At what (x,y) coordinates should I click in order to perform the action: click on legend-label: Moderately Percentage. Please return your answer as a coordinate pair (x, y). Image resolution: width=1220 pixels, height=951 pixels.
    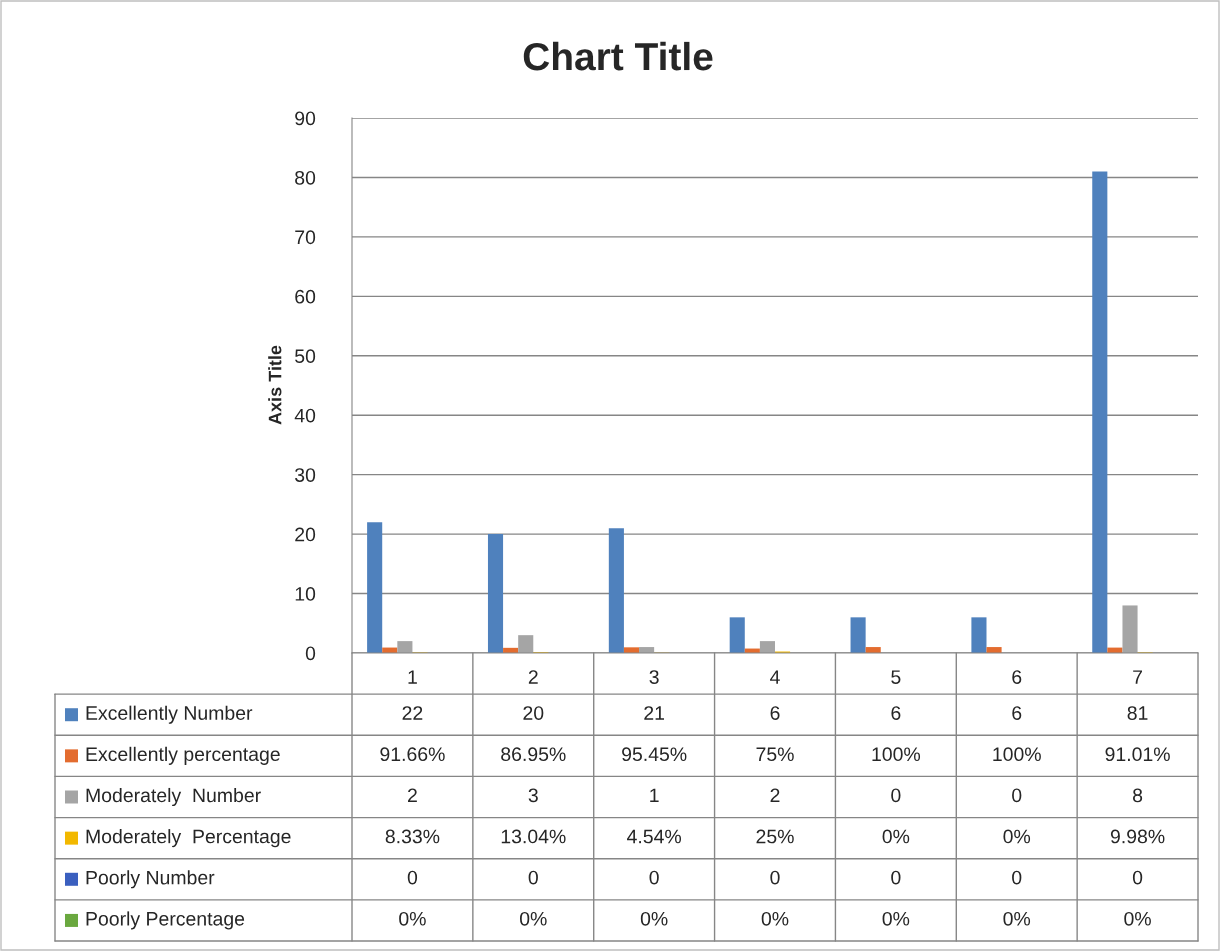
    Looking at the image, I should click on (188, 838).